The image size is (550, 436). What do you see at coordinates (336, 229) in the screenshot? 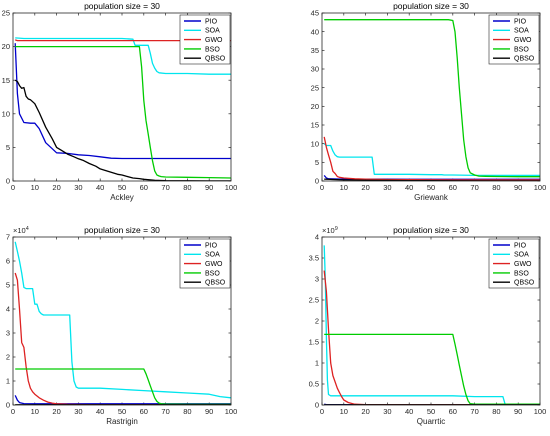
I see `multiplier-exponent: 9` at bounding box center [336, 229].